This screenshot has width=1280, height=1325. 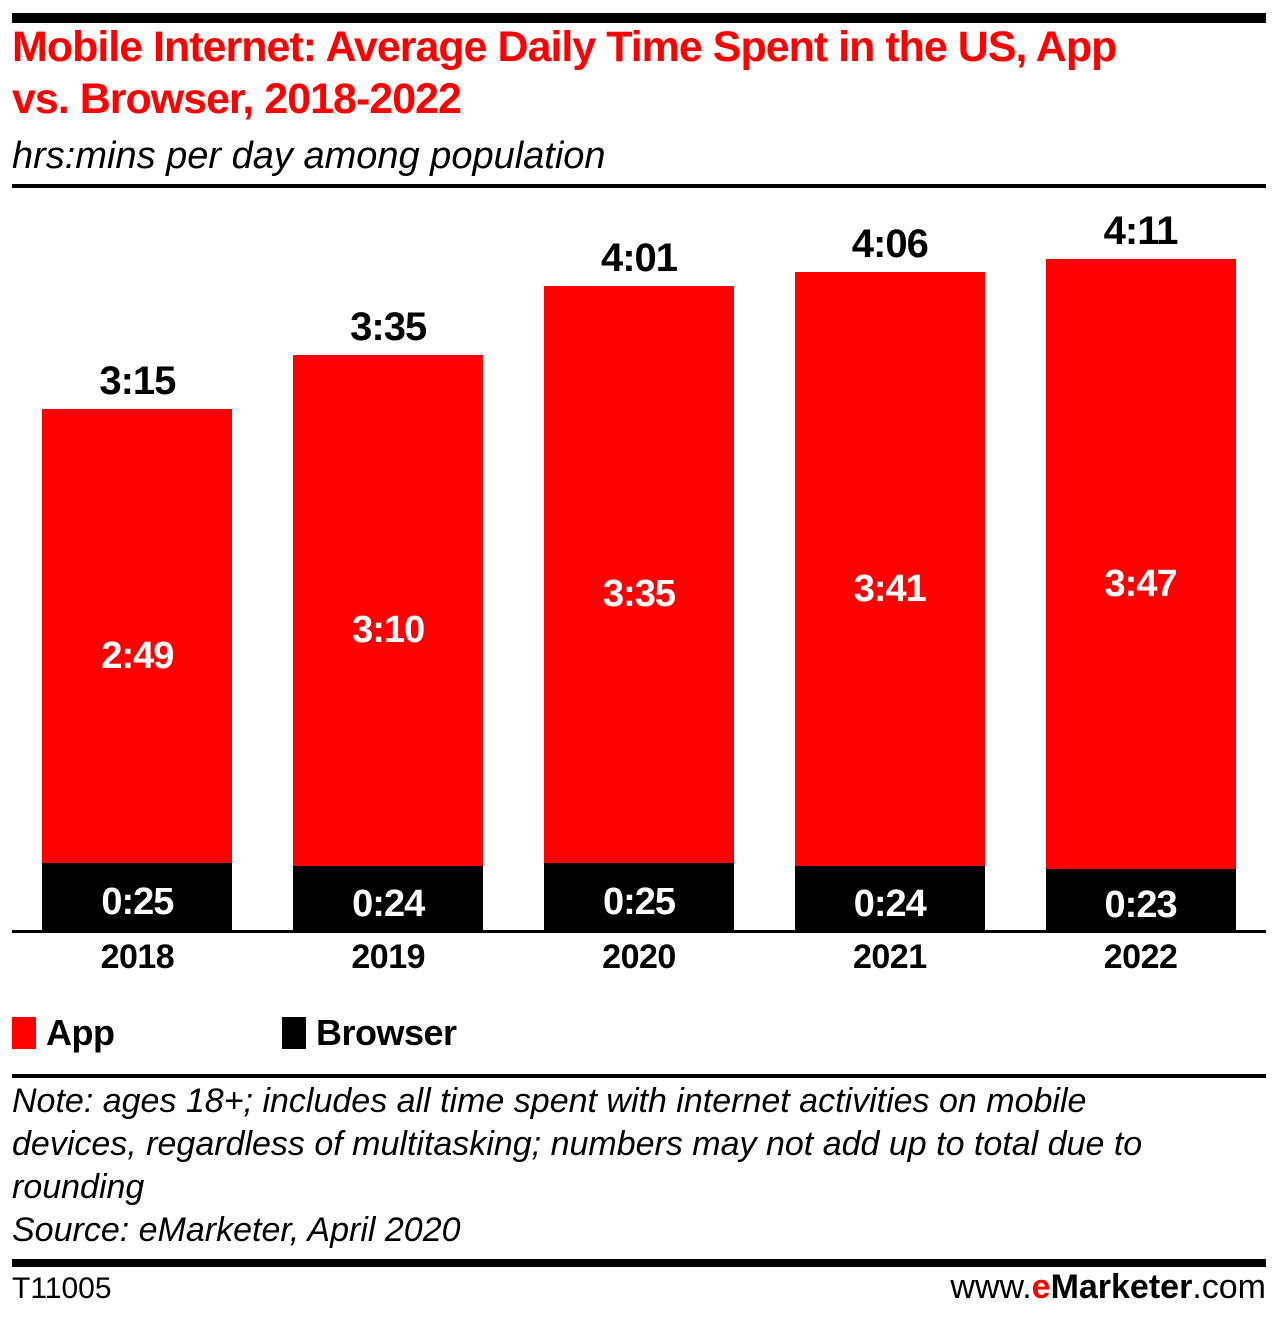 I want to click on bar-column-2018: 3:15 2:49 0:25, so click(x=137, y=565).